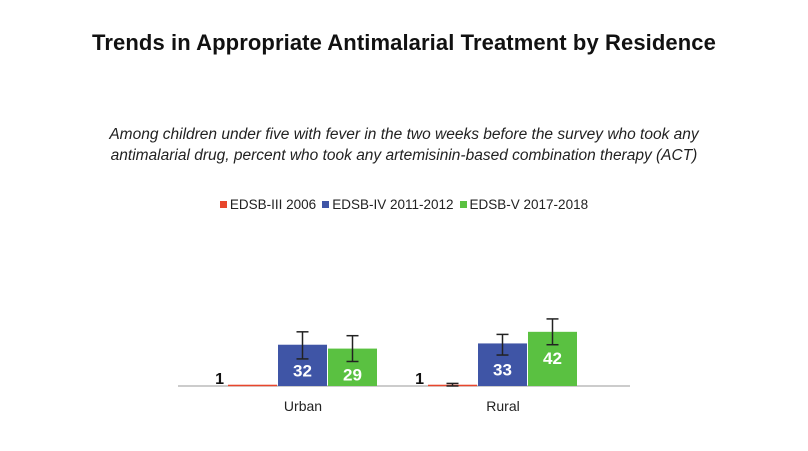 Image resolution: width=808 pixels, height=451 pixels. I want to click on data-label-rural-series-0: 1, so click(419, 379).